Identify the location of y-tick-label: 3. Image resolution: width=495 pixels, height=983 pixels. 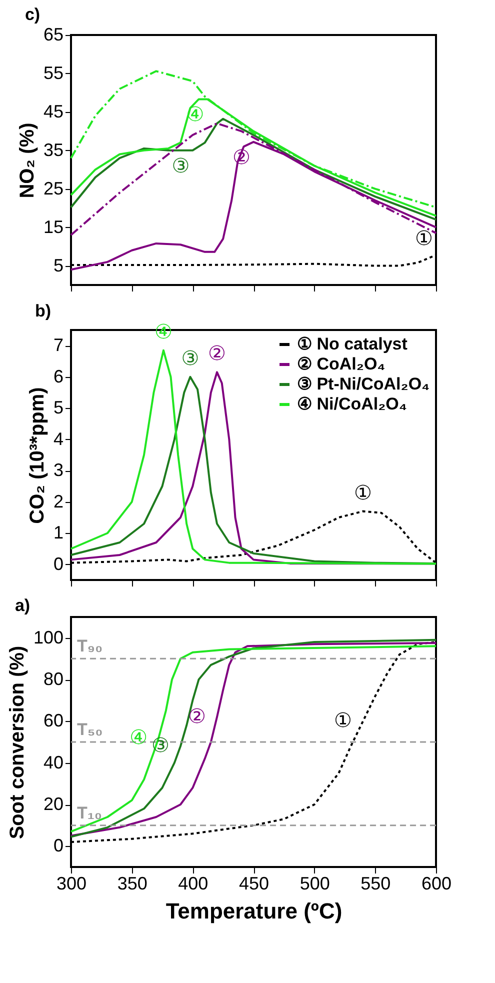
(58, 470).